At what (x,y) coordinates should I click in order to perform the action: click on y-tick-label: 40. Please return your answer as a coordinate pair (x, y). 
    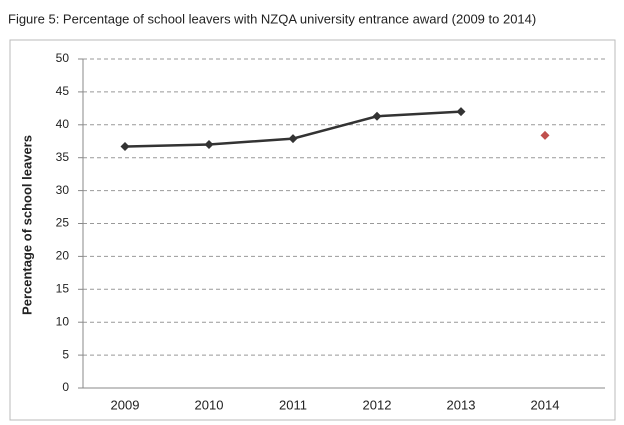
    Looking at the image, I should click on (63, 124).